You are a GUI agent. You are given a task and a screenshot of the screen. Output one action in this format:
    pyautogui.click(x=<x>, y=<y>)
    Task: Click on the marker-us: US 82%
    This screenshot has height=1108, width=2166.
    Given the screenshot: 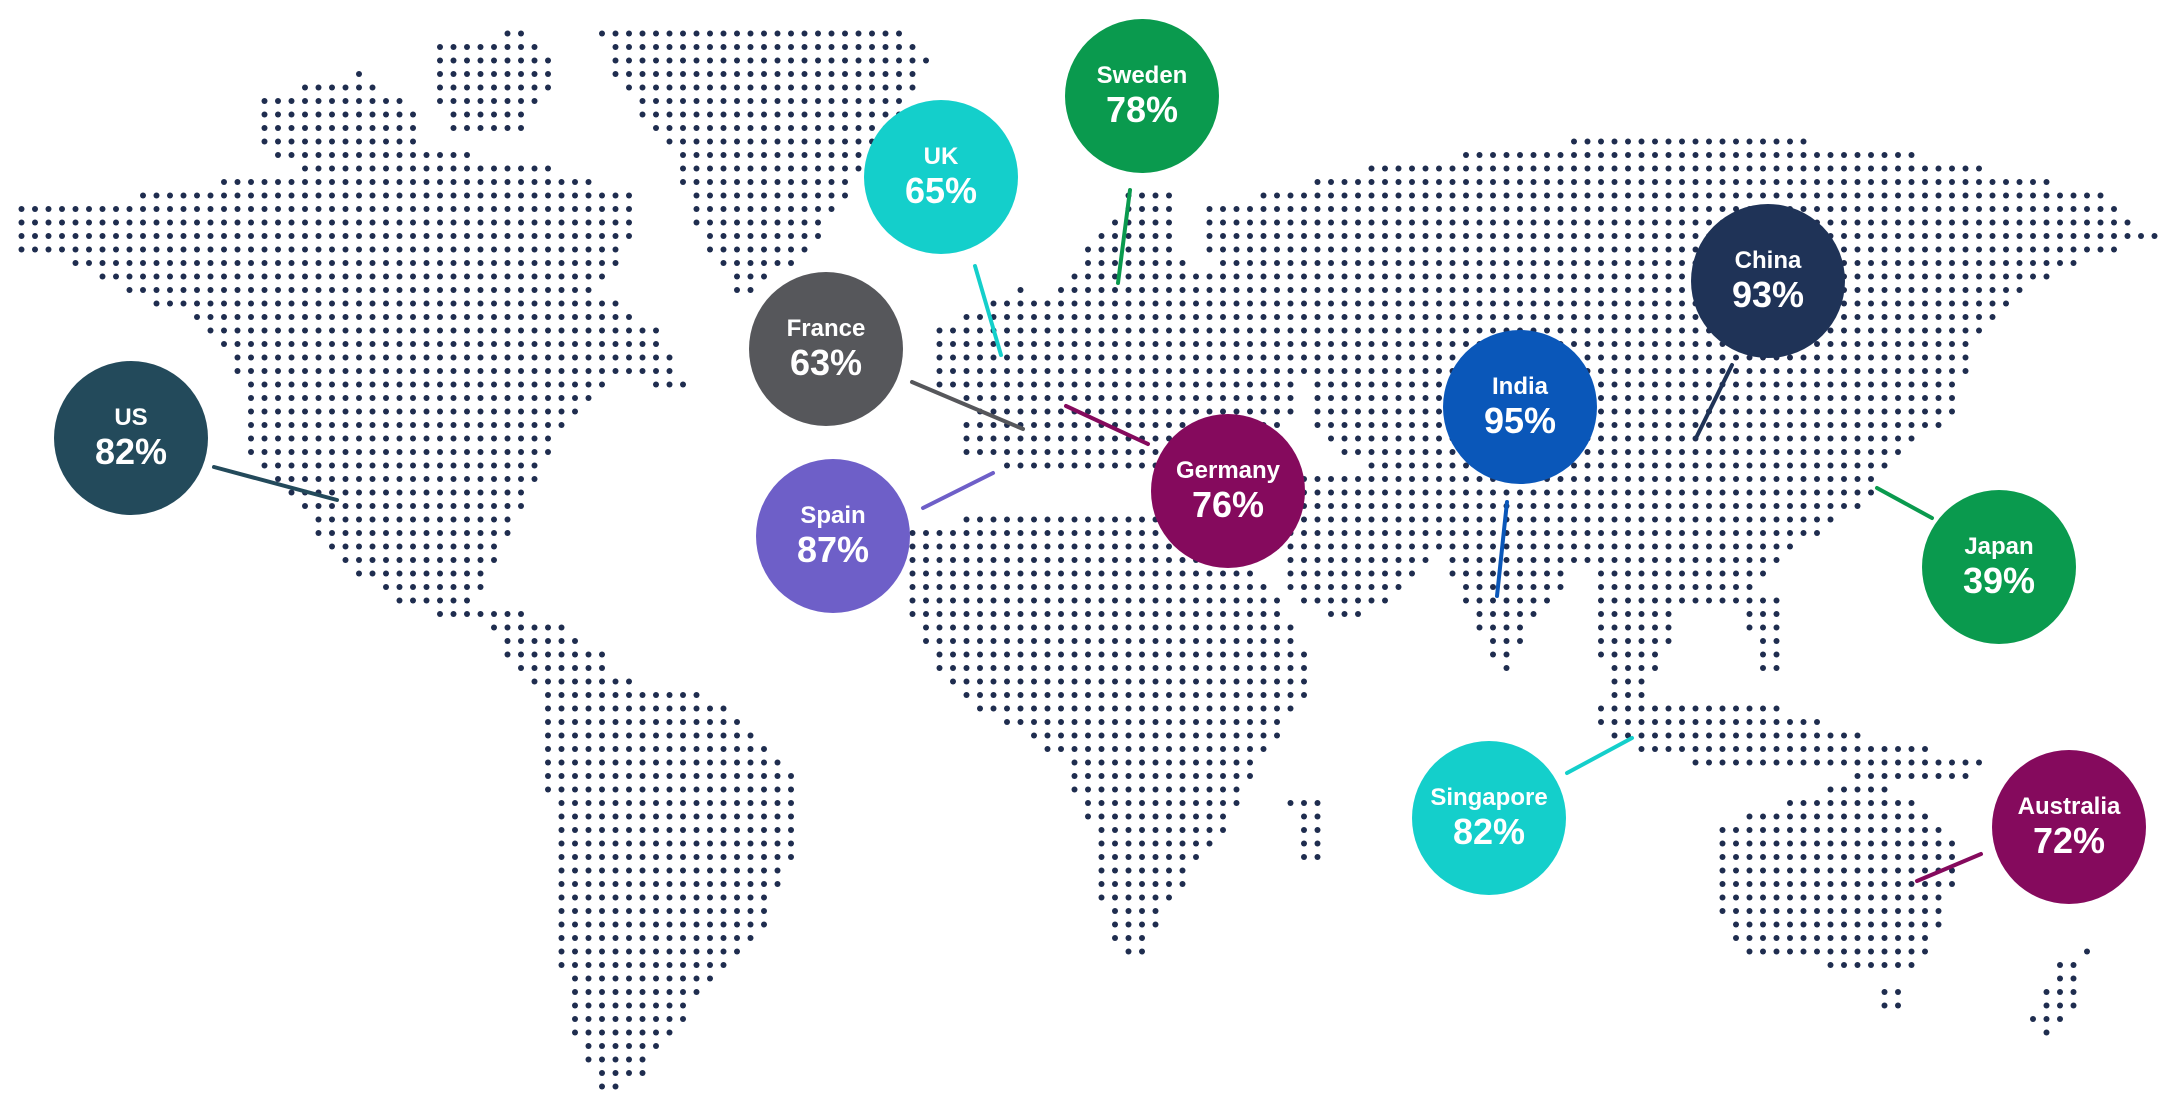 What is the action you would take?
    pyautogui.click(x=131, y=438)
    